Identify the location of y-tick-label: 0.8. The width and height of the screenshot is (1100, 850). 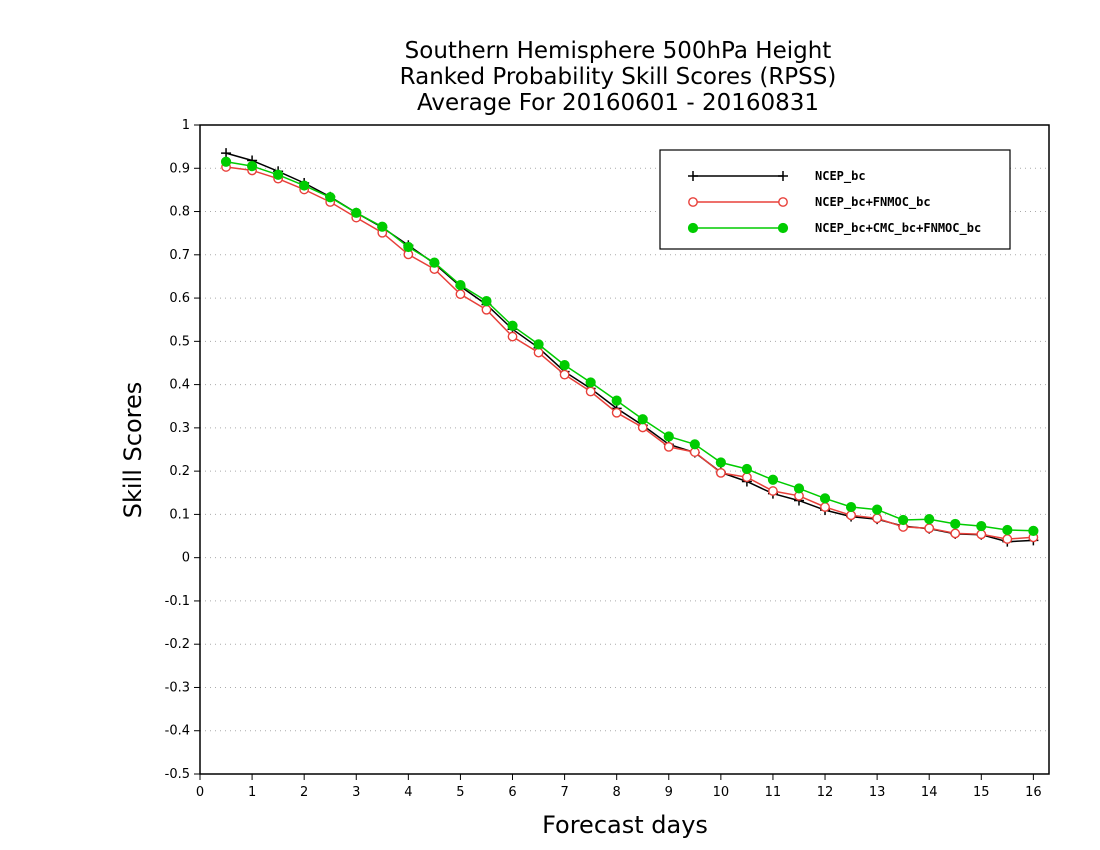
(179, 212).